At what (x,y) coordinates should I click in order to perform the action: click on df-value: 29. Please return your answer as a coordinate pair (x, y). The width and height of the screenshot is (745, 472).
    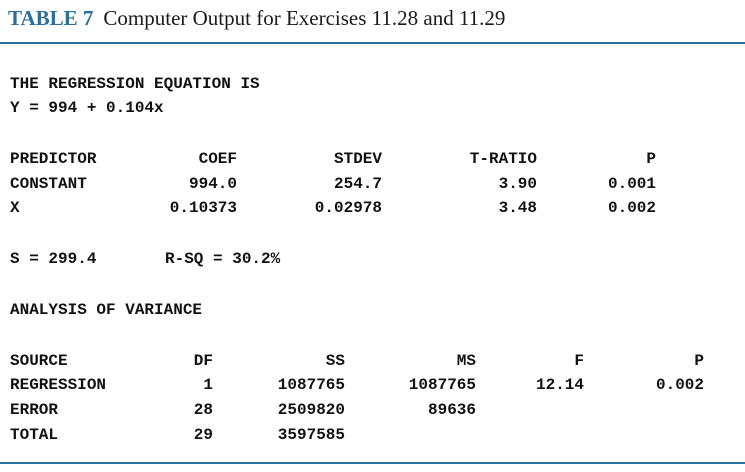
    Looking at the image, I should click on (203, 435).